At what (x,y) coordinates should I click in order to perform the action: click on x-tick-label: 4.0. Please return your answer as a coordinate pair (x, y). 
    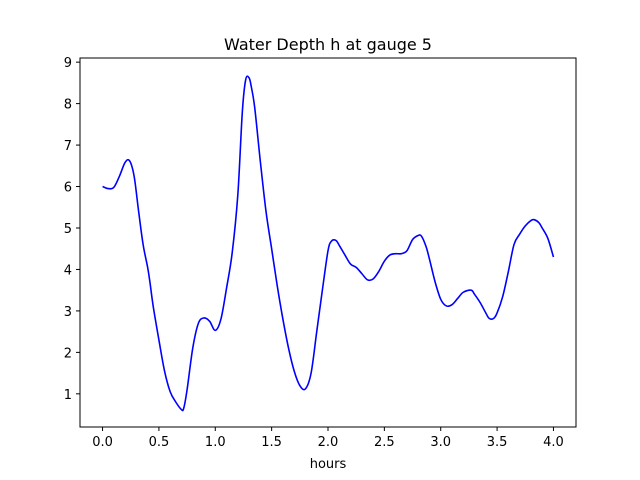
    Looking at the image, I should click on (553, 442).